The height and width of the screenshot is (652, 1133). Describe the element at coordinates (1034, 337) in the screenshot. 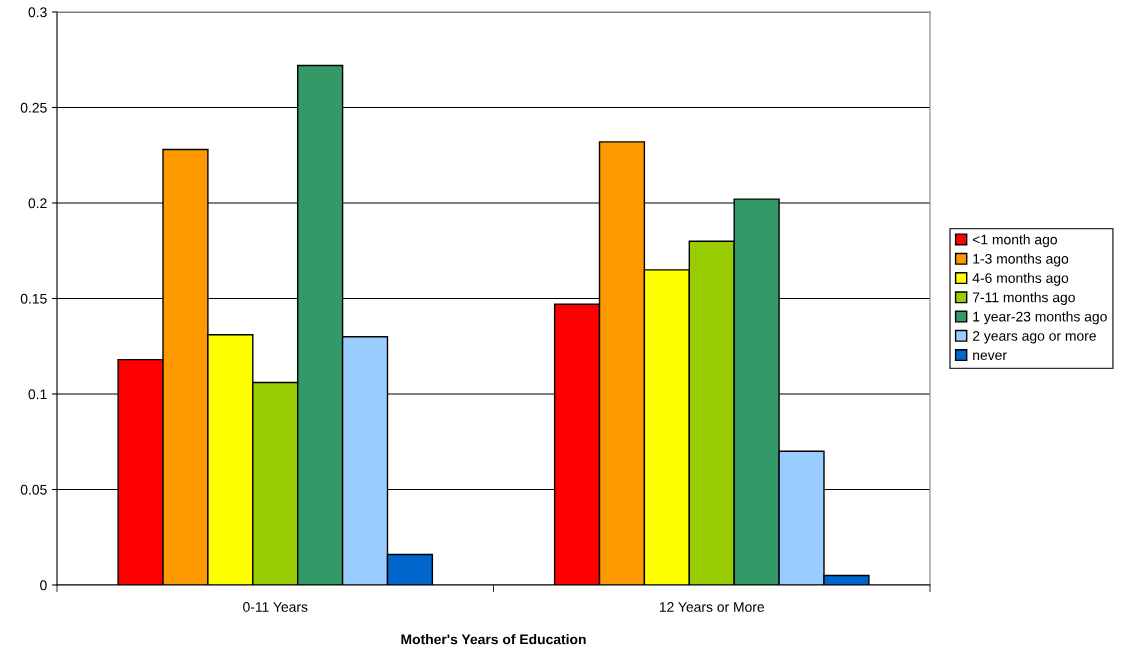

I see `legend-label: 2 years ago or more` at that location.